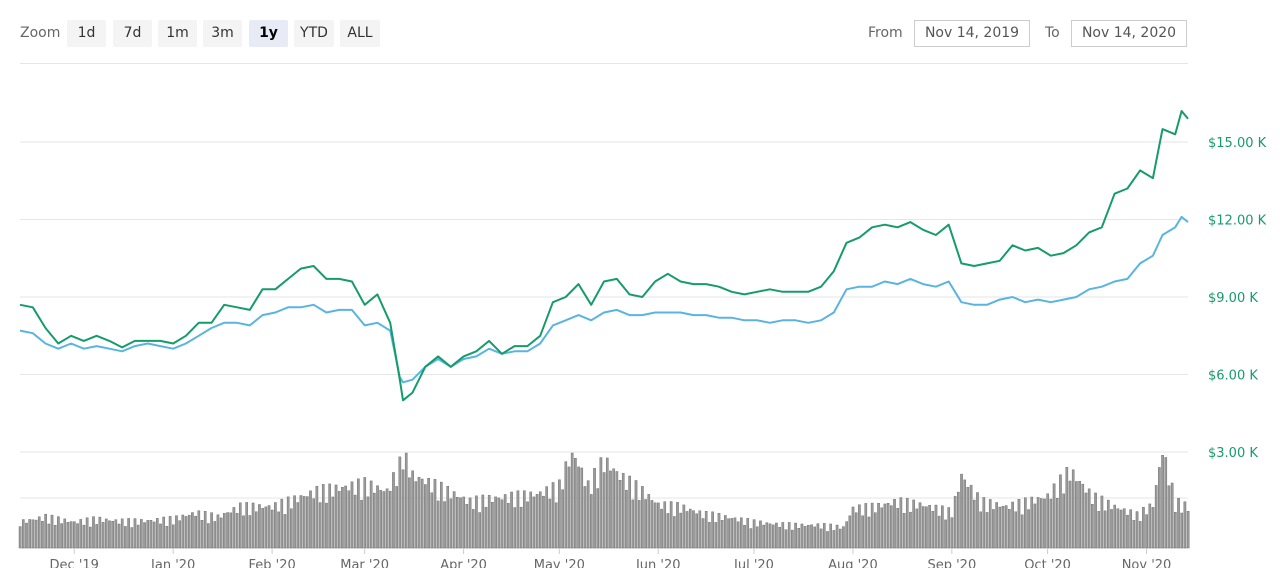 This screenshot has height=568, width=1280. I want to click on y-tick-label: $9.00 K, so click(1233, 298).